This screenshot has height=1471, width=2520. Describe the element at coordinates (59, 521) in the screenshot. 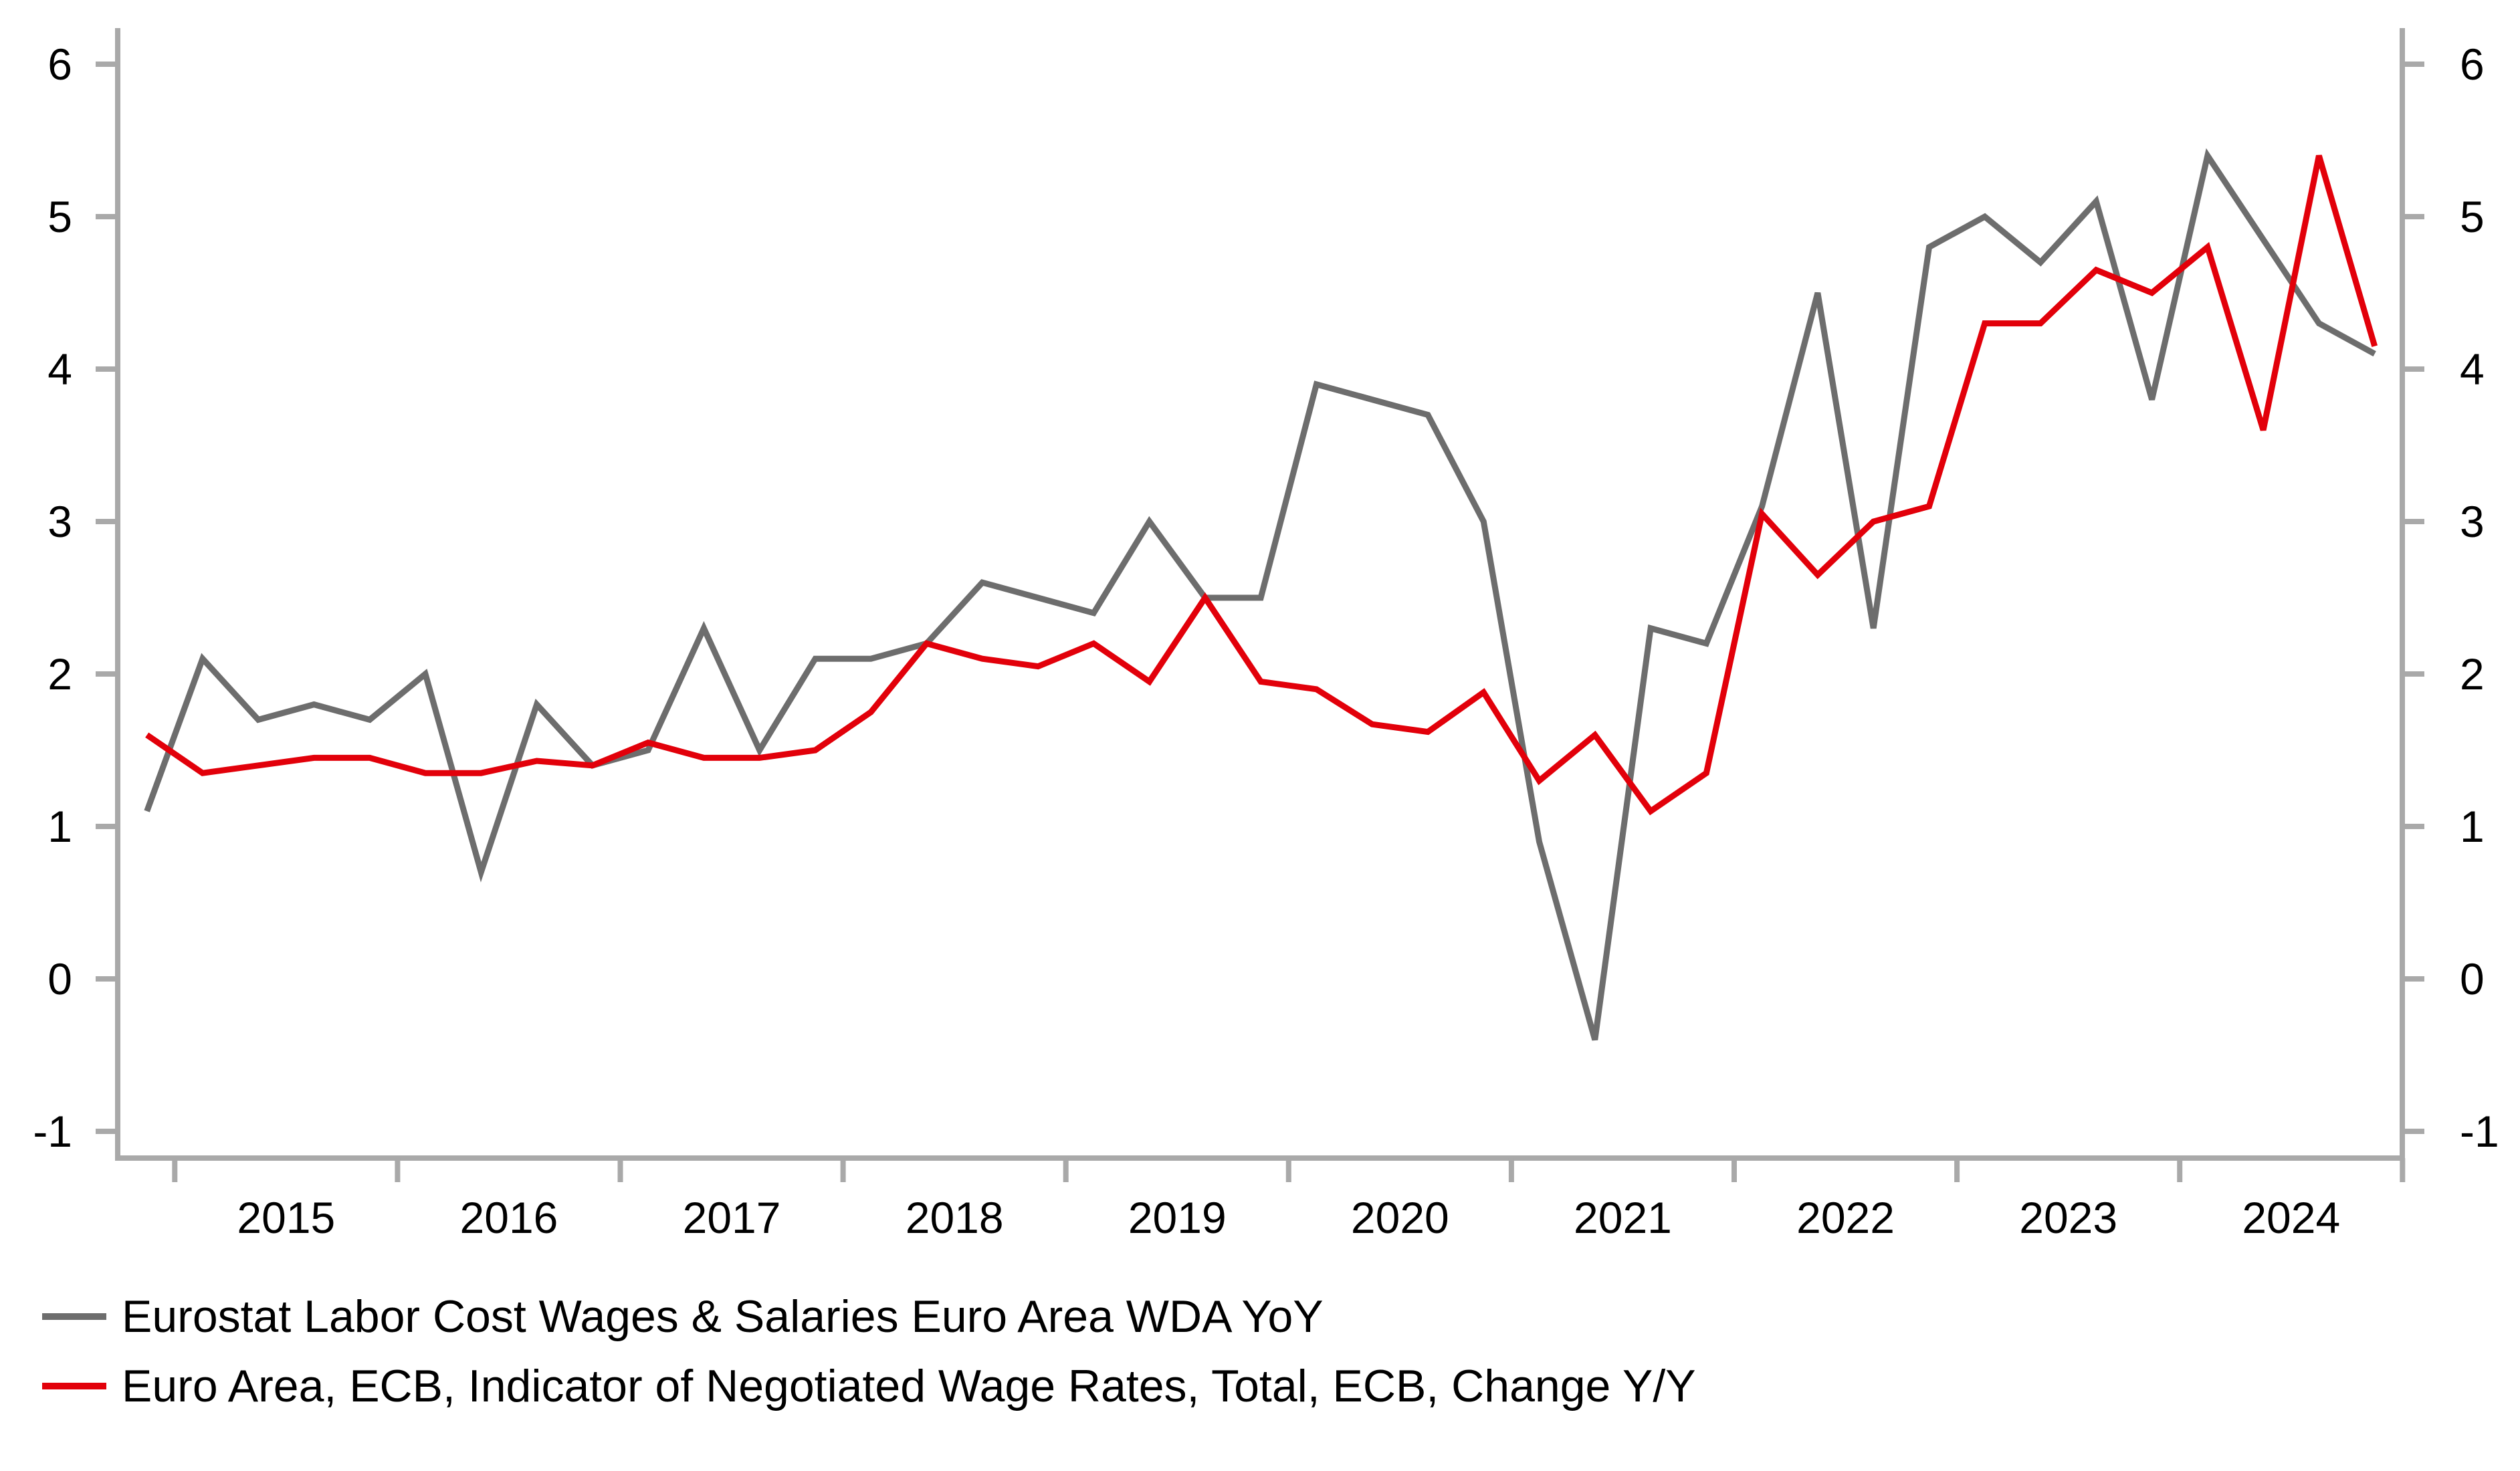

I see `y-tick-label-left: 3` at that location.